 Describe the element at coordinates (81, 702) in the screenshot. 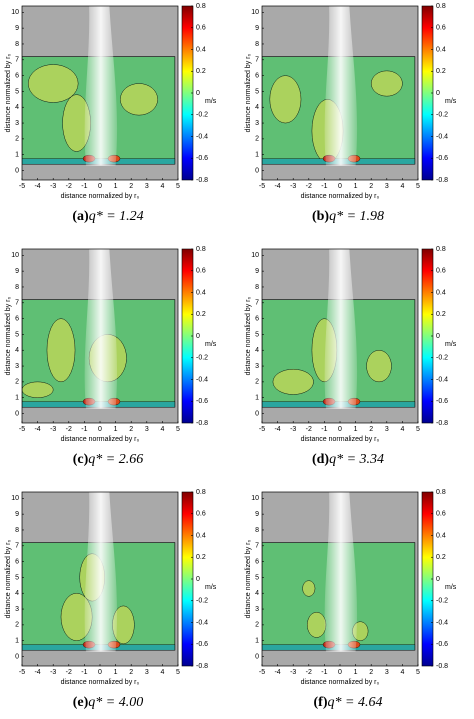

I see `panel-label: (e)` at that location.